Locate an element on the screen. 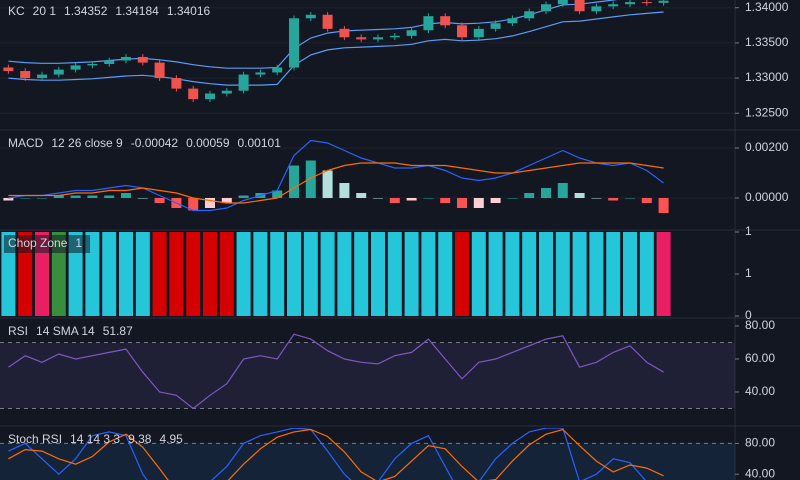 The width and height of the screenshot is (800, 480). legend-value: -0.00042 is located at coordinates (155, 143).